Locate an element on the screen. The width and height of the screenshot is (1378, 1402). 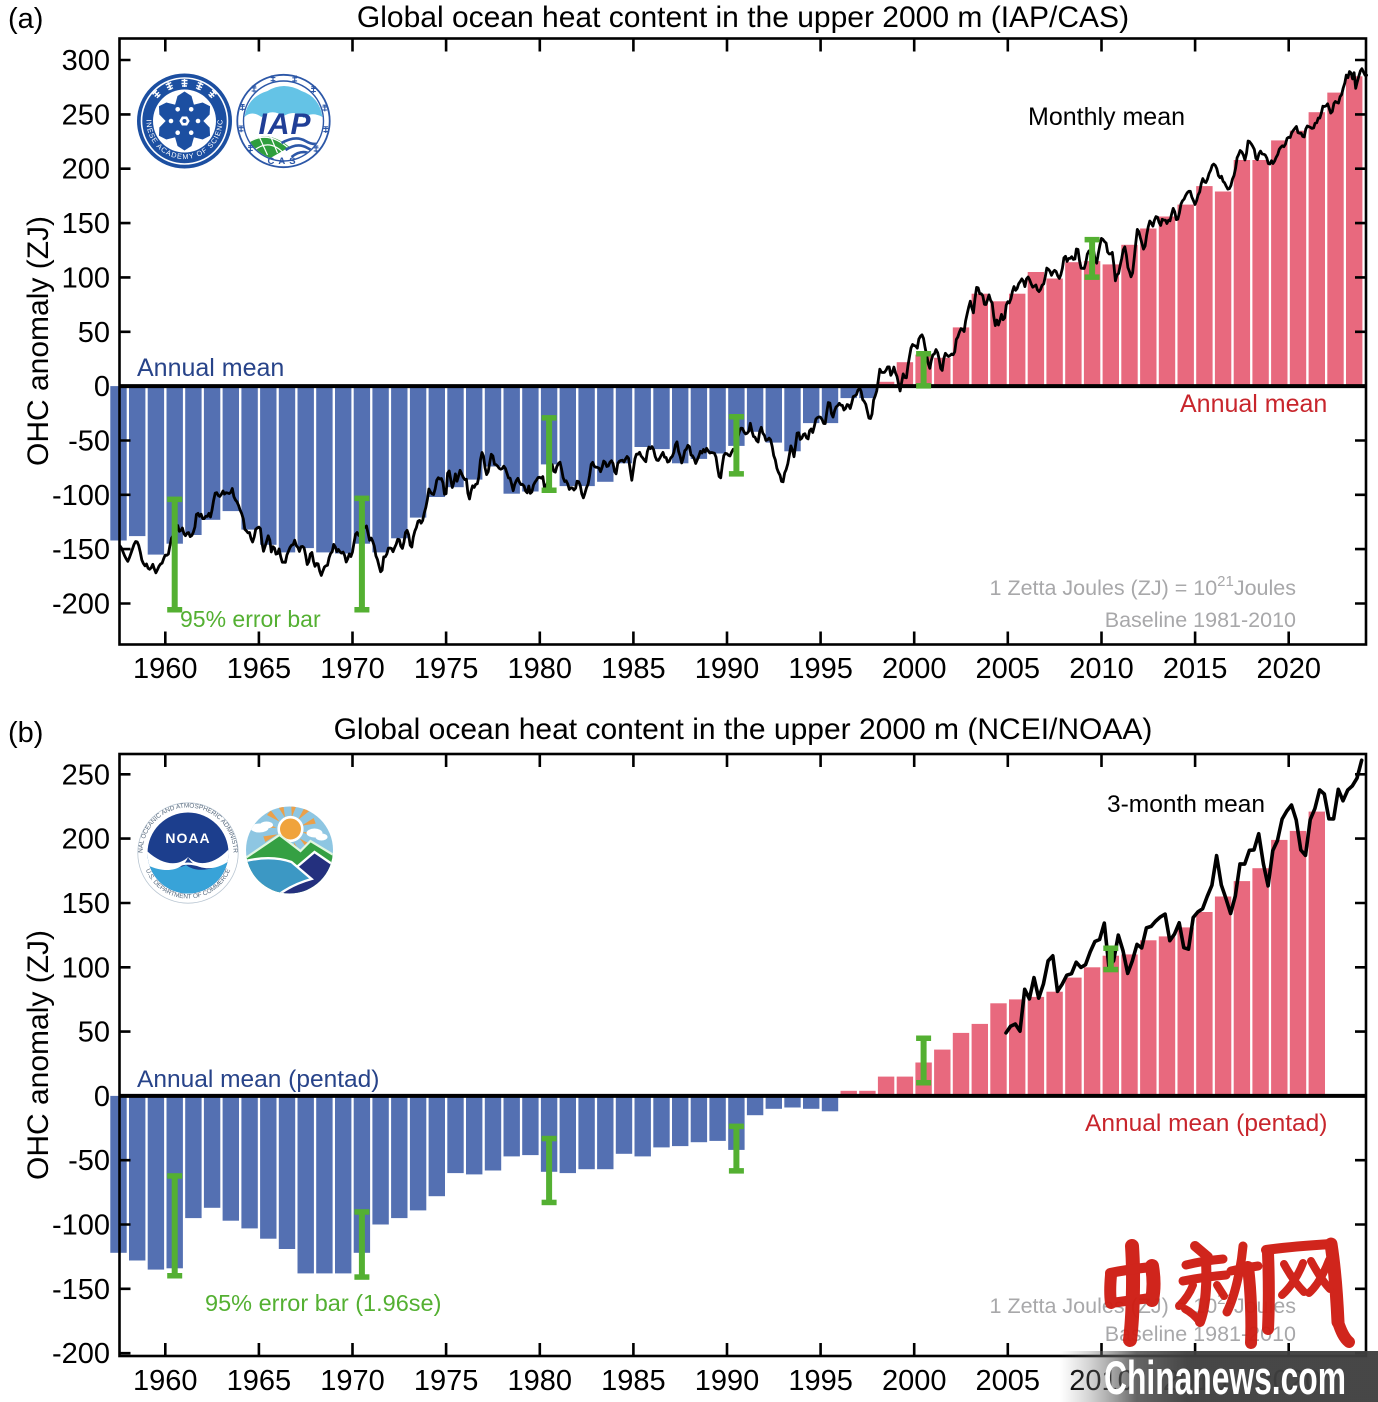
svg-text: IAP is located at coordinates (285, 124).